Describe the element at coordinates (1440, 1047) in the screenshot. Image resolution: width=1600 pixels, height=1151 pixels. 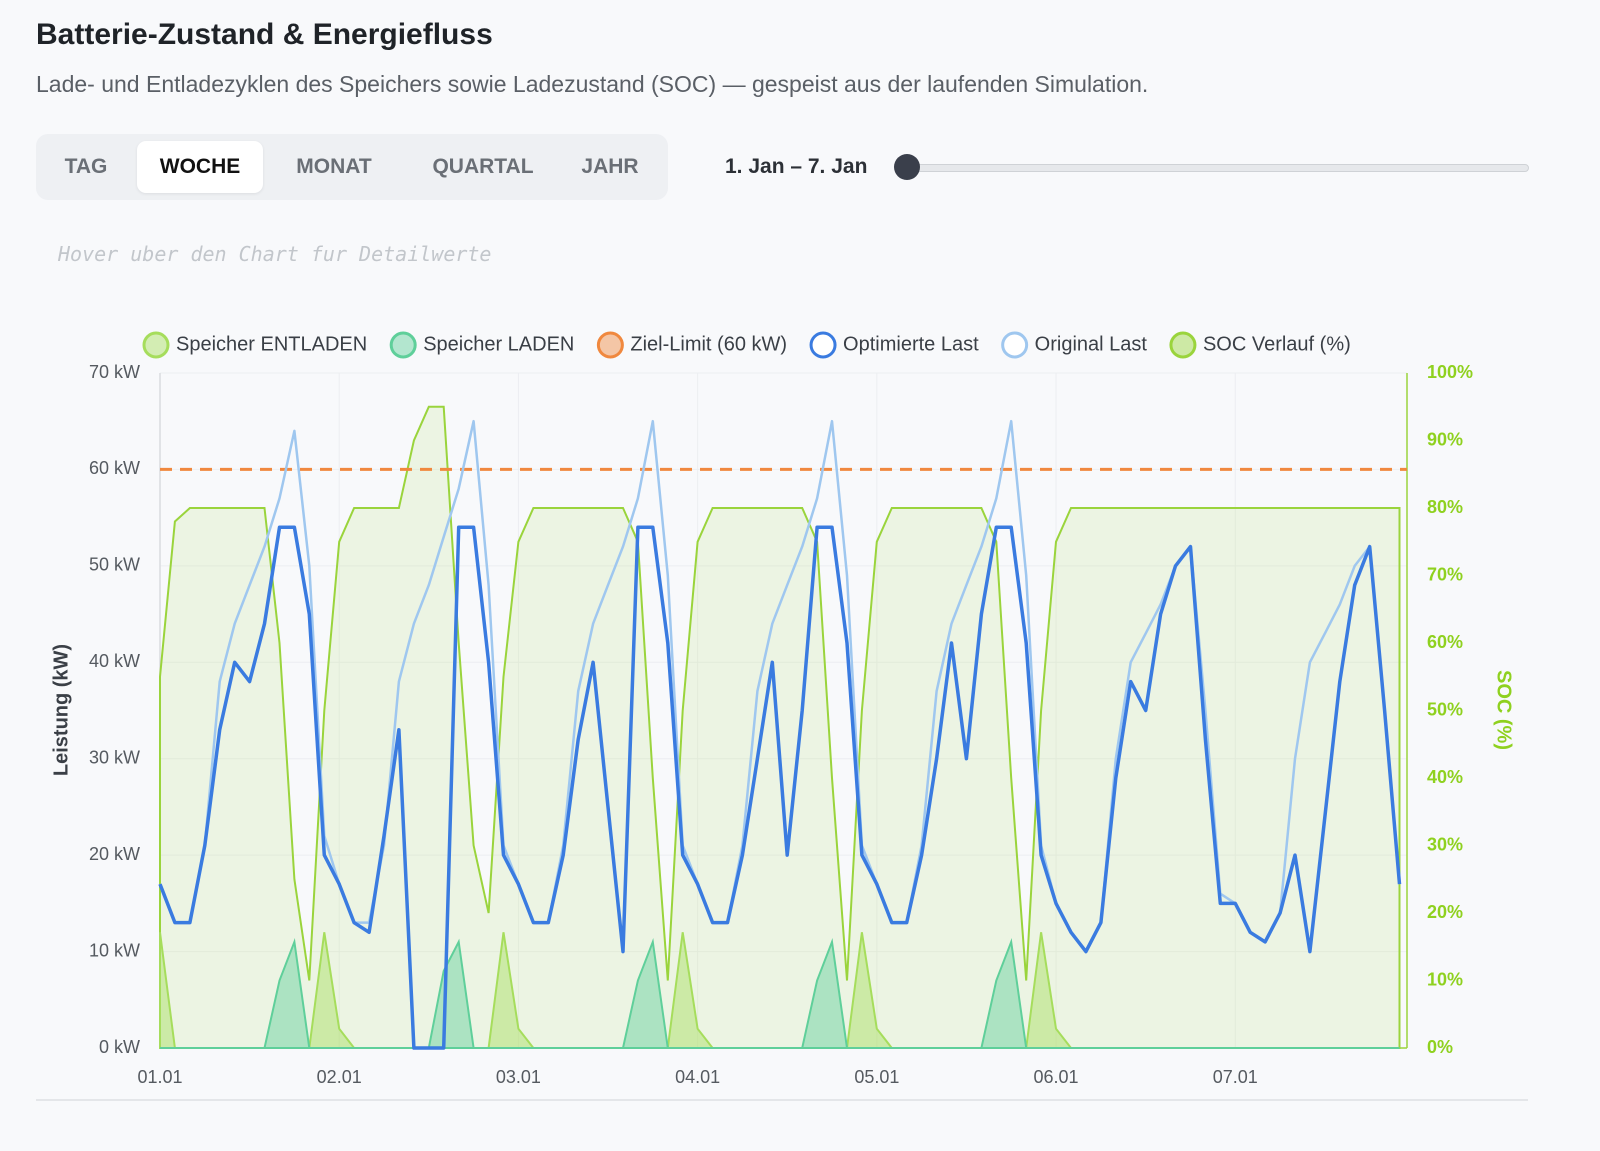
I see `y2-tick-label: 0%` at that location.